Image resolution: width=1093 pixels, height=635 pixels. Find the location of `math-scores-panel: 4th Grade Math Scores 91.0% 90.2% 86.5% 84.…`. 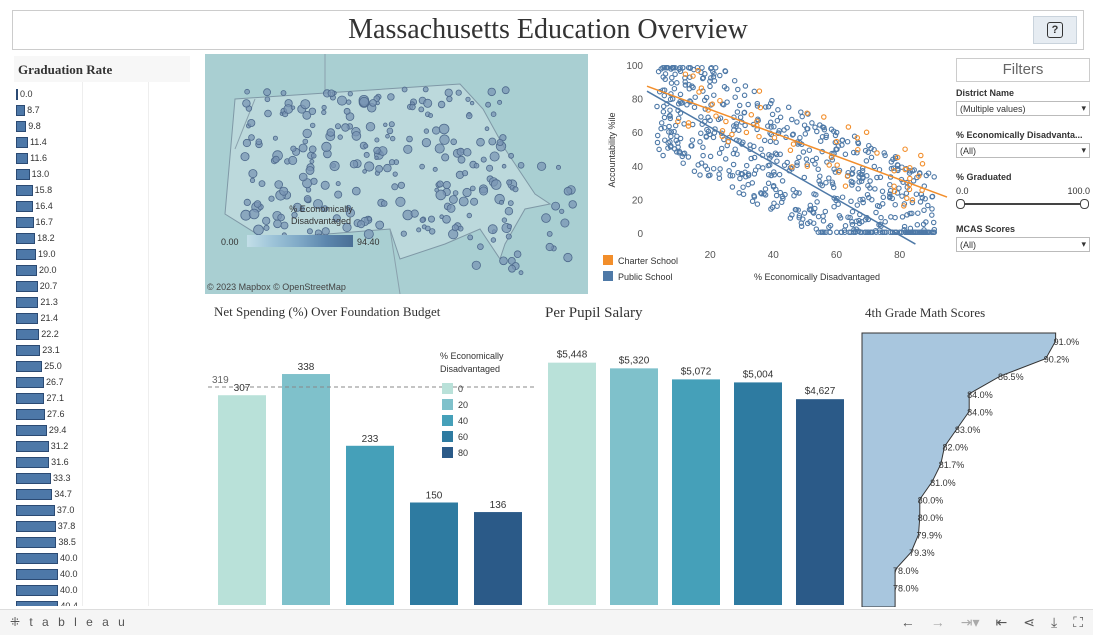

math-scores-panel: 4th Grade Math Scores 91.0% 90.2% 86.5% 84.… is located at coordinates (973, 453).